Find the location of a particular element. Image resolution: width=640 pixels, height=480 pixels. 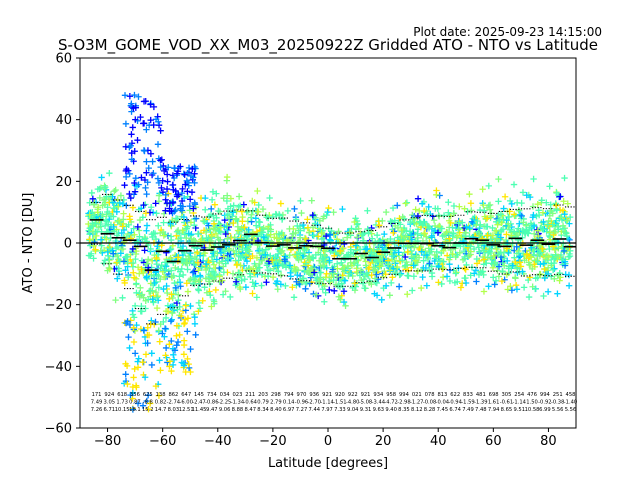

x-tick-label: 0 is located at coordinates (328, 441).